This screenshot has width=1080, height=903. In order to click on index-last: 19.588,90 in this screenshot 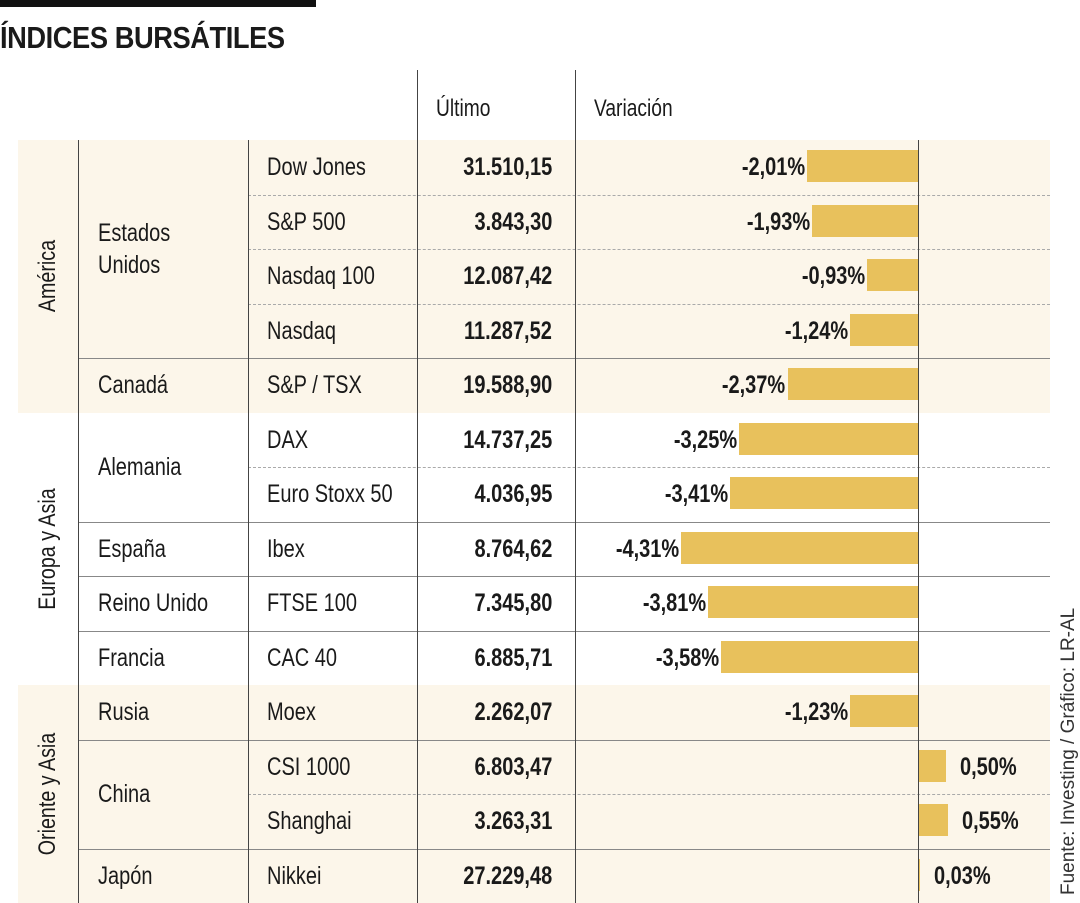, I will do `click(507, 385)`.